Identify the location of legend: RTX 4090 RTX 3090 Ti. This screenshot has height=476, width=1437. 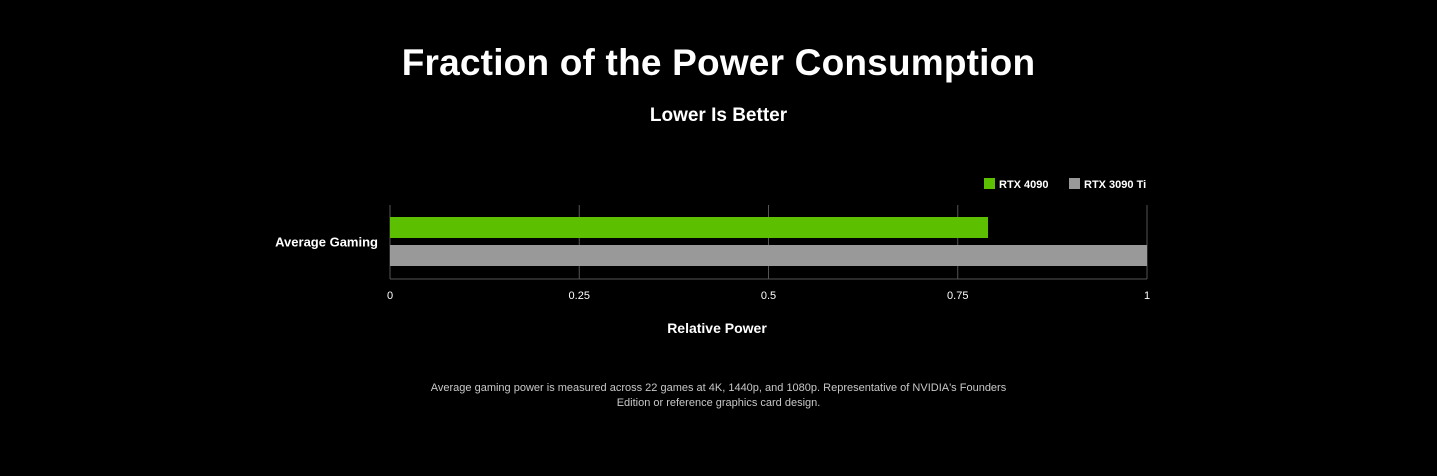
(1065, 184).